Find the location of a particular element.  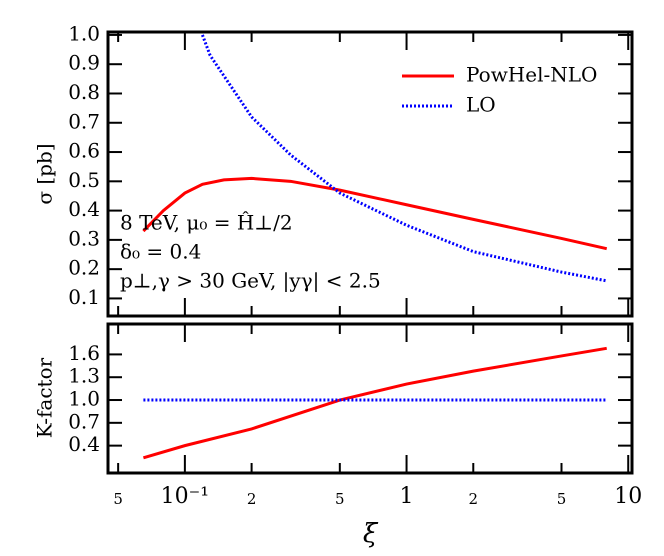

y-tick-label: 1.3 is located at coordinates (84, 376).